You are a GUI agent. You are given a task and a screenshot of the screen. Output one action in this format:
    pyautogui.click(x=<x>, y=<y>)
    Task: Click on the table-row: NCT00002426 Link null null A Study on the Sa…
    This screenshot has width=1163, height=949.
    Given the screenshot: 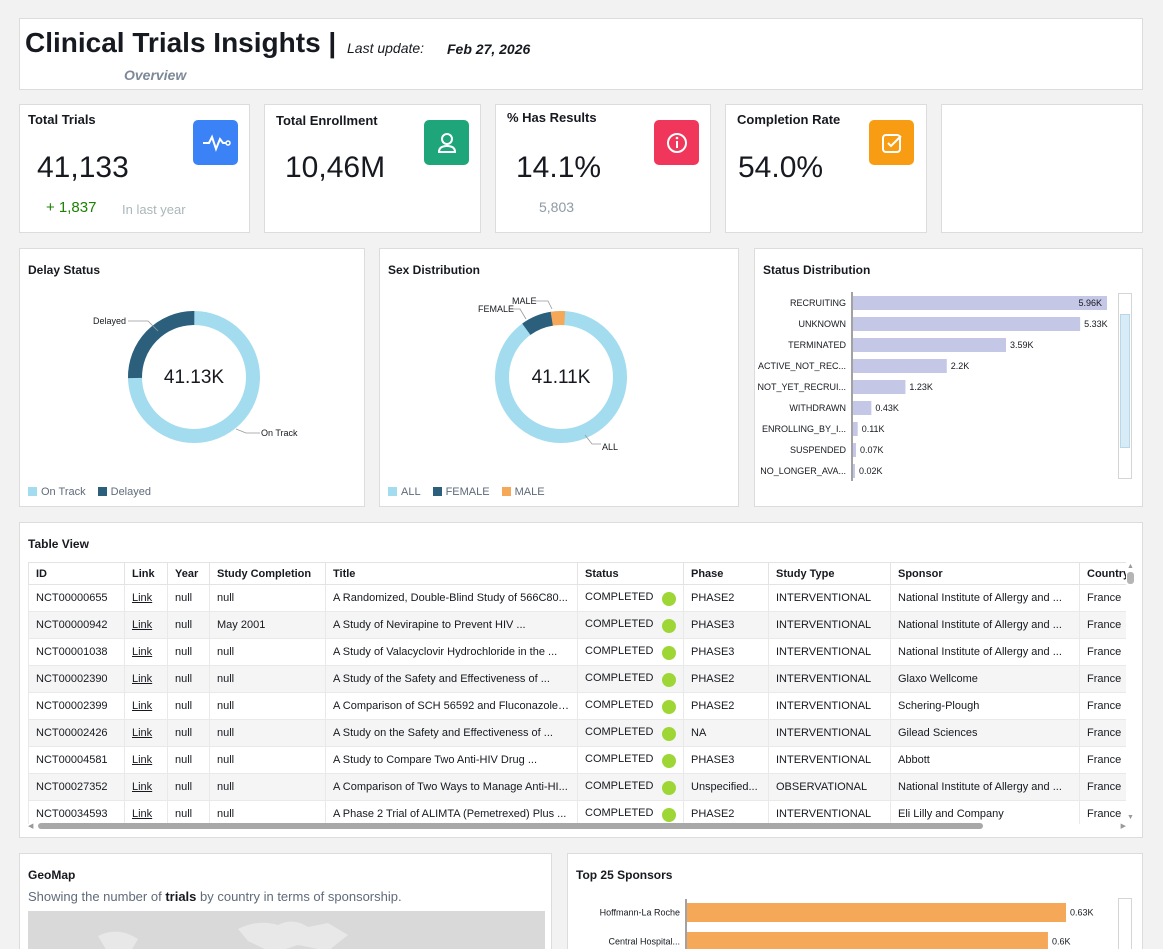 What is the action you would take?
    pyautogui.click(x=577, y=733)
    